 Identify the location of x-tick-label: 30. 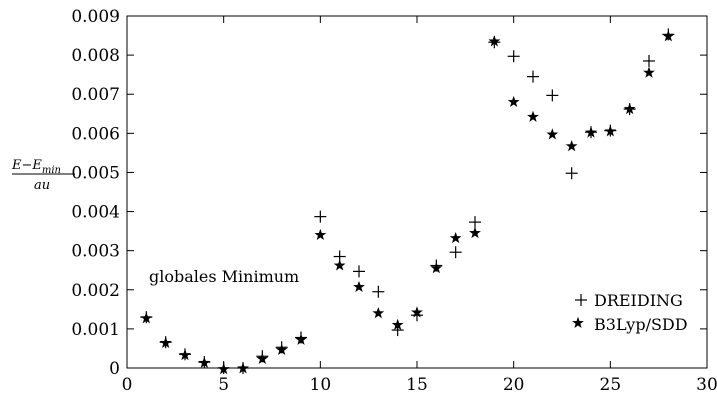
(706, 385).